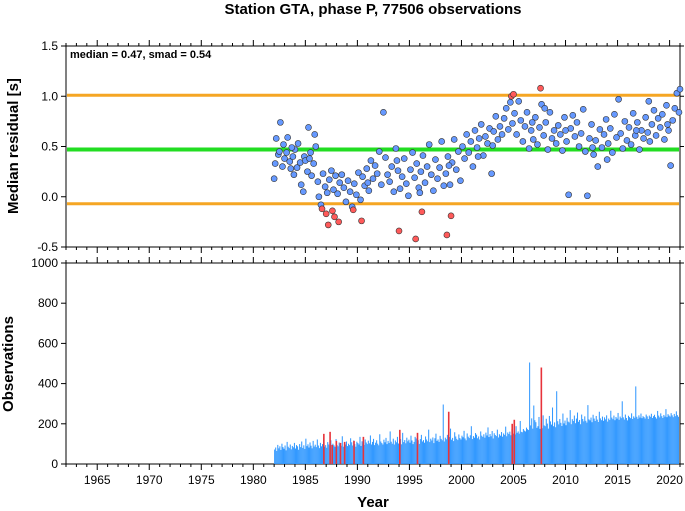 This screenshot has width=685, height=511. Describe the element at coordinates (461, 480) in the screenshot. I see `x-tick-label: 2000` at that location.